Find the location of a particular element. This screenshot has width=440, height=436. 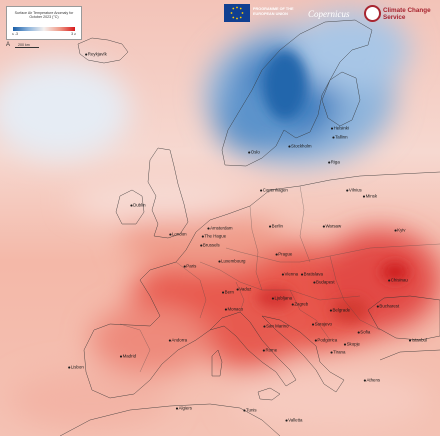

city-vilnius: Vilnius is located at coordinates (354, 190).